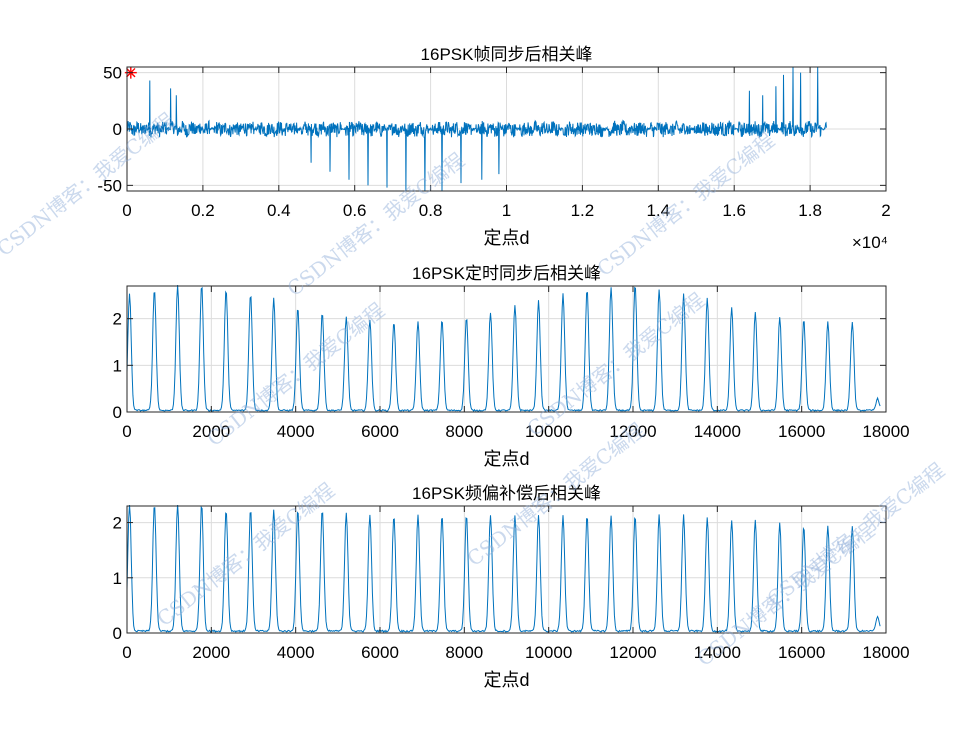 This screenshot has height=735, width=980. What do you see at coordinates (507, 54) in the screenshot?
I see `chart-title: 16PSK帧同步后相关峰` at bounding box center [507, 54].